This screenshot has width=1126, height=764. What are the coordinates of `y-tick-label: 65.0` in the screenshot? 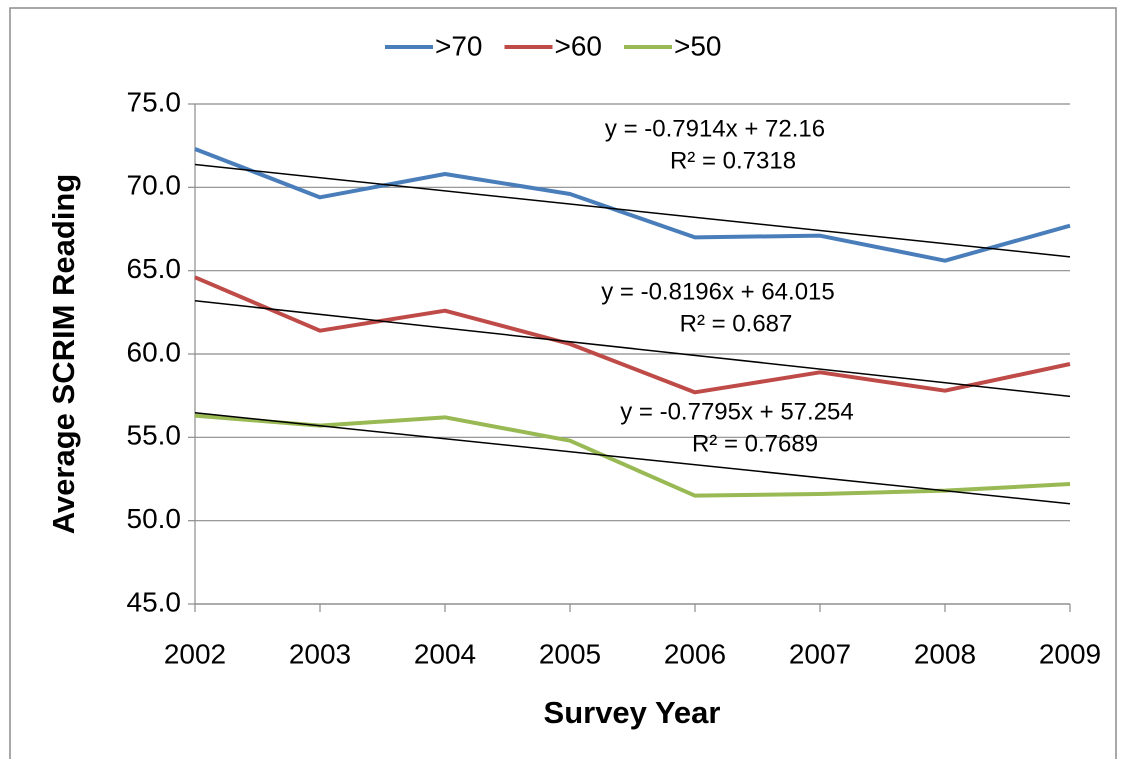 It's located at (154, 268).